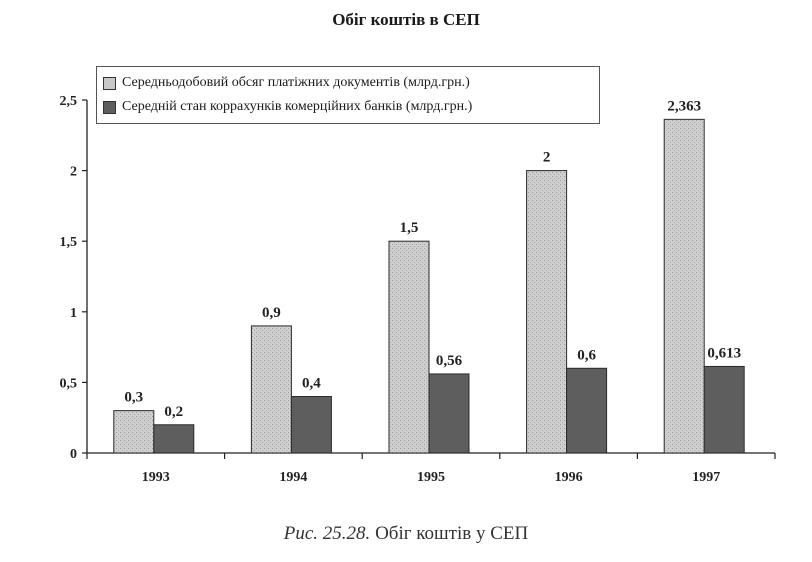  What do you see at coordinates (311, 384) in the screenshot?
I see `data-label-series-2: 0,4` at bounding box center [311, 384].